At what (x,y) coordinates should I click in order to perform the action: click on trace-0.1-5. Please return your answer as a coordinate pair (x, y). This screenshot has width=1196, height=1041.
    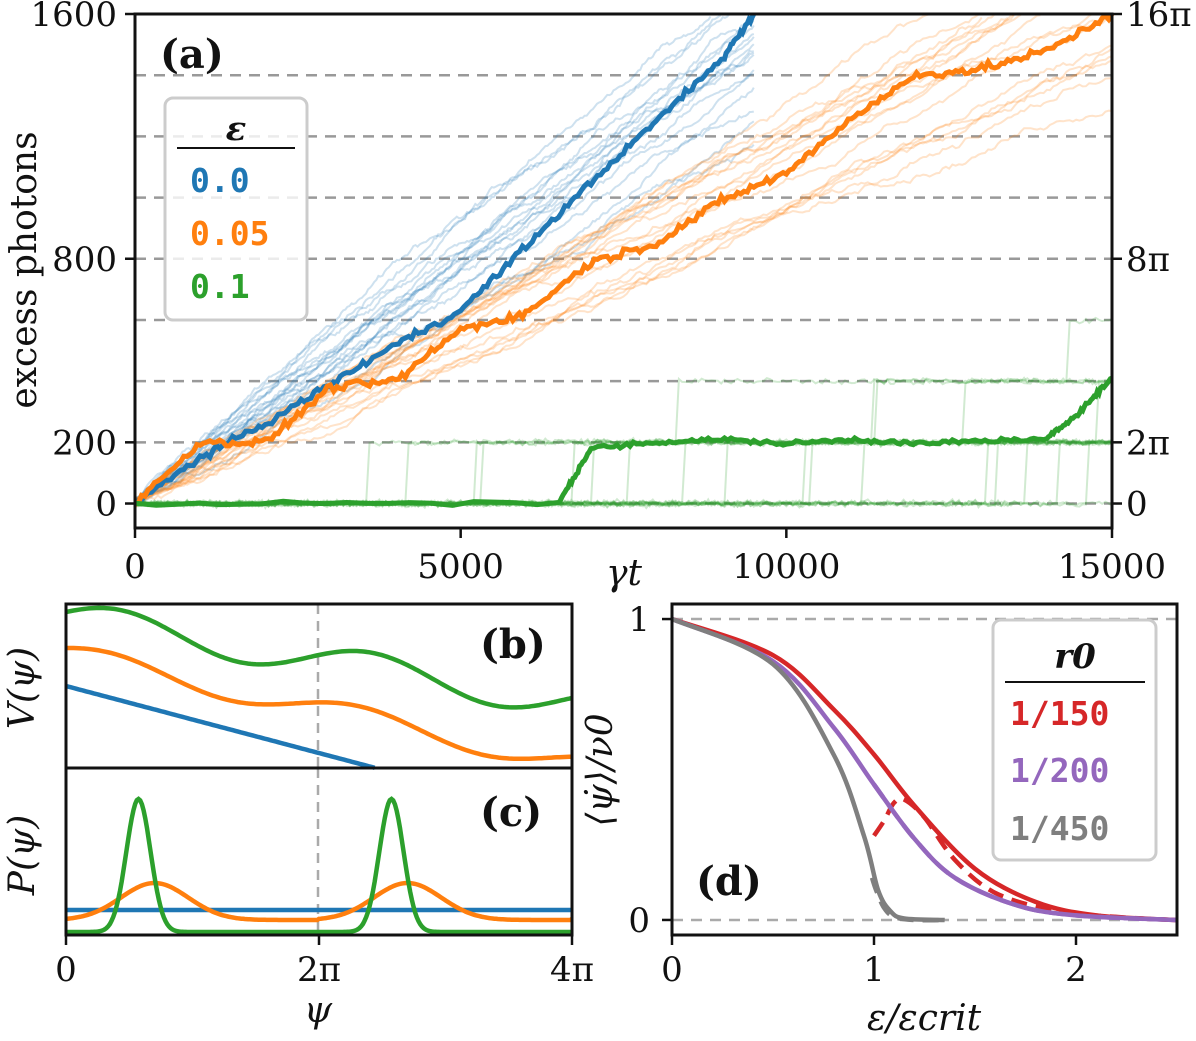
    Looking at the image, I should click on (623, 473).